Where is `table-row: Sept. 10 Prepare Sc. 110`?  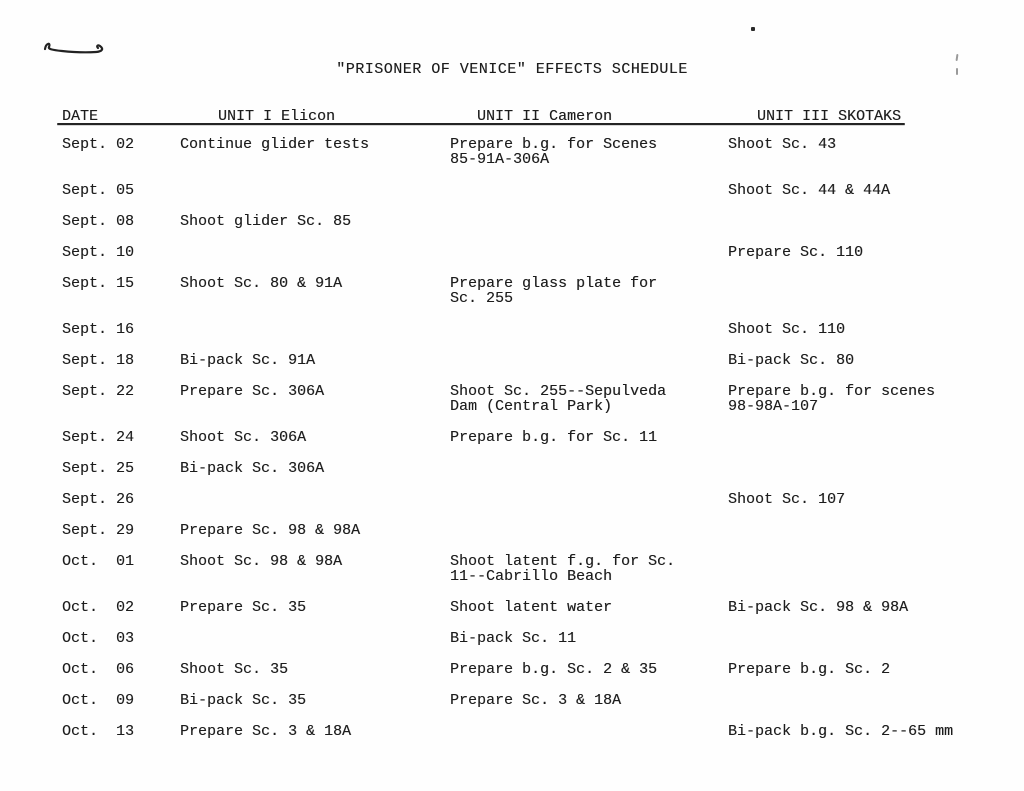
table-row: Sept. 10 Prepare Sc. 110 is located at coordinates (533, 252).